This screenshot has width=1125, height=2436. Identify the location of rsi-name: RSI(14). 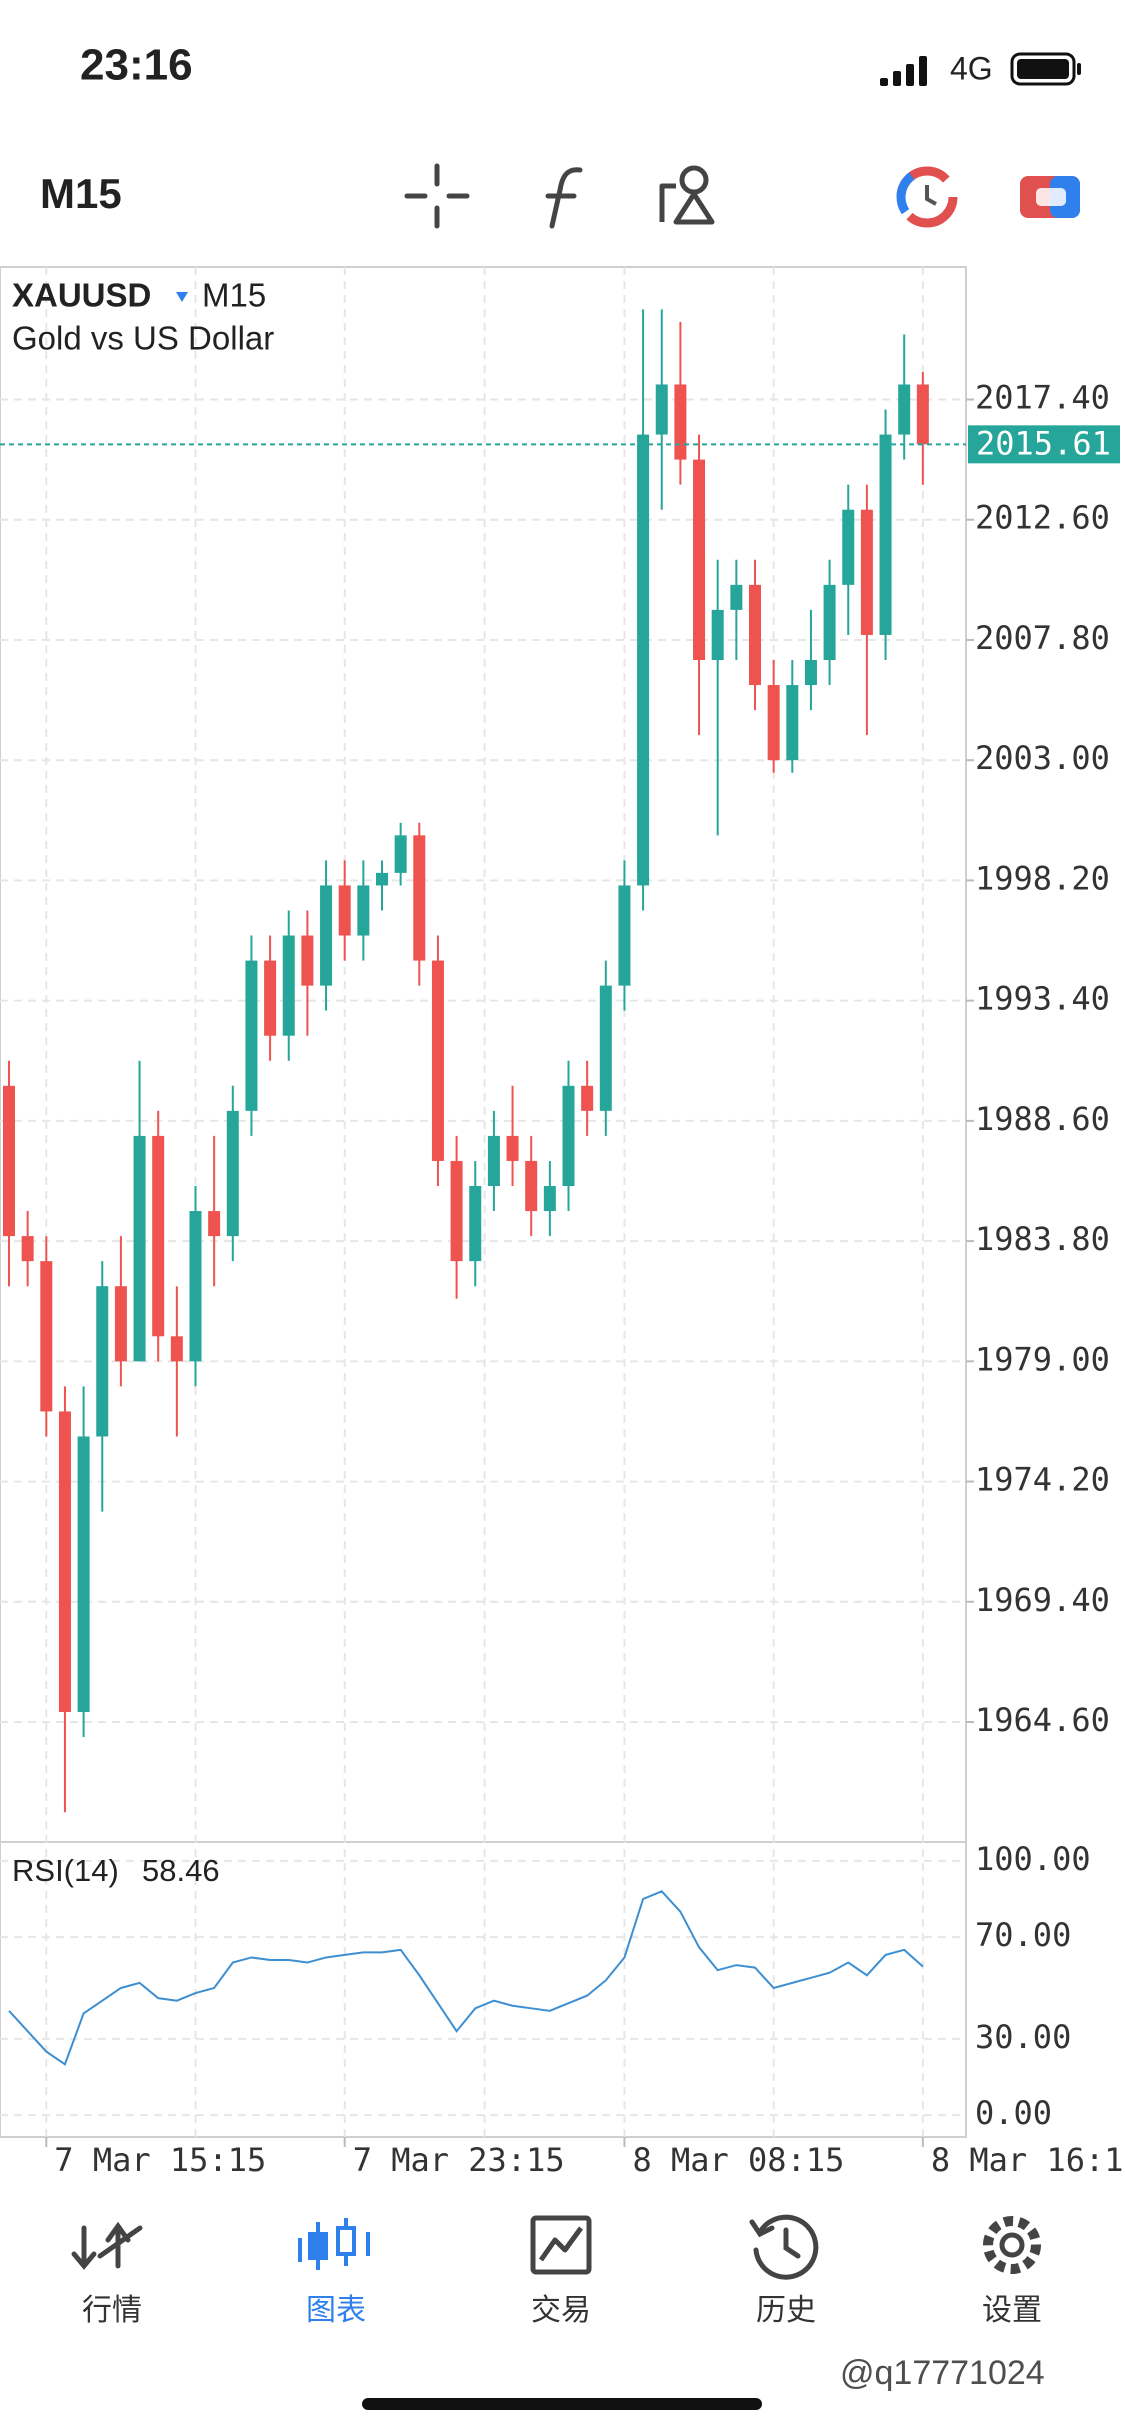
(65, 1870).